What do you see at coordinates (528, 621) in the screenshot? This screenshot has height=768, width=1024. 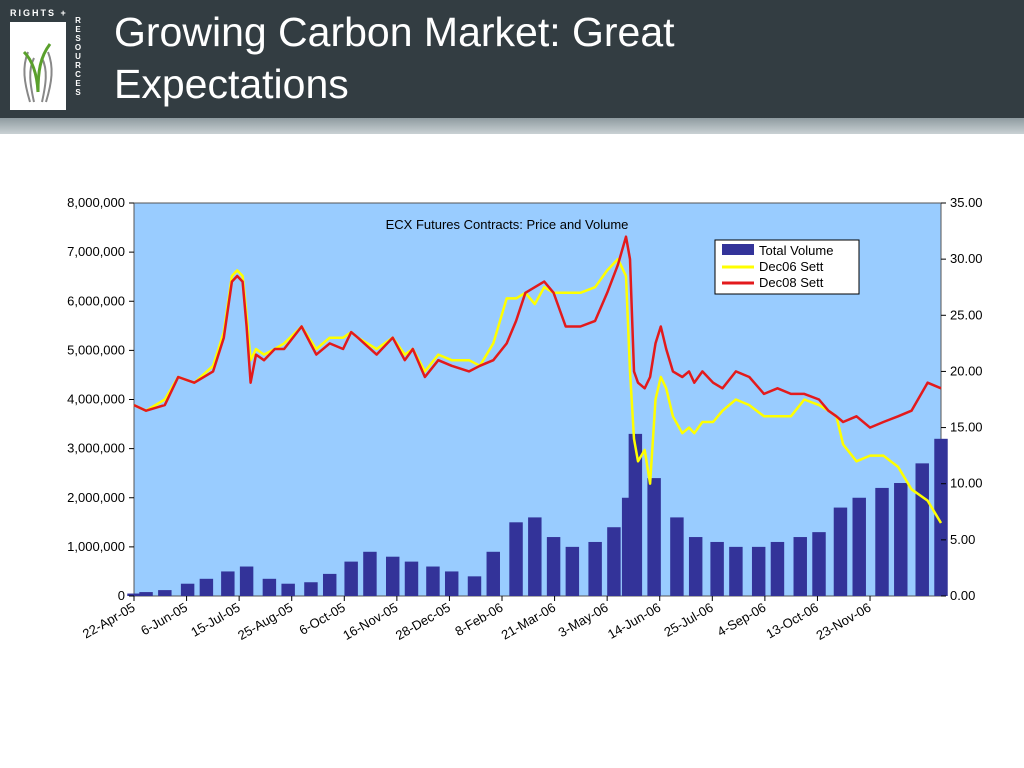 I see `x-tick-label: 21-Mar-06` at bounding box center [528, 621].